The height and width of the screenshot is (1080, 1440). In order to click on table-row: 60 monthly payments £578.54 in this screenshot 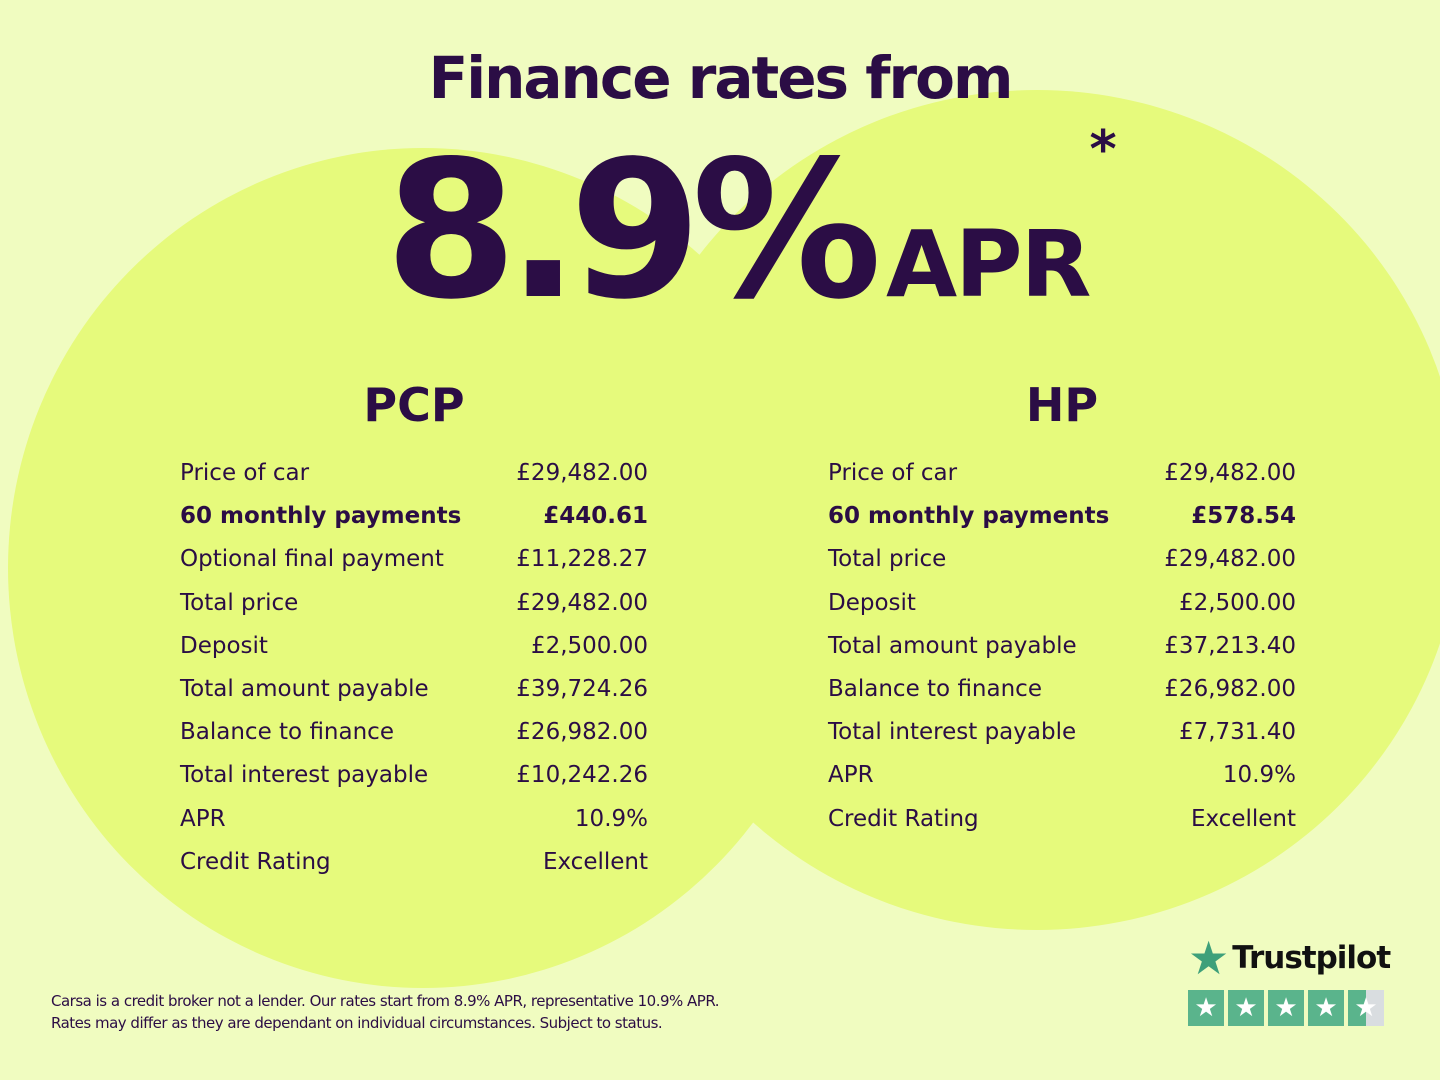, I will do `click(1062, 522)`.